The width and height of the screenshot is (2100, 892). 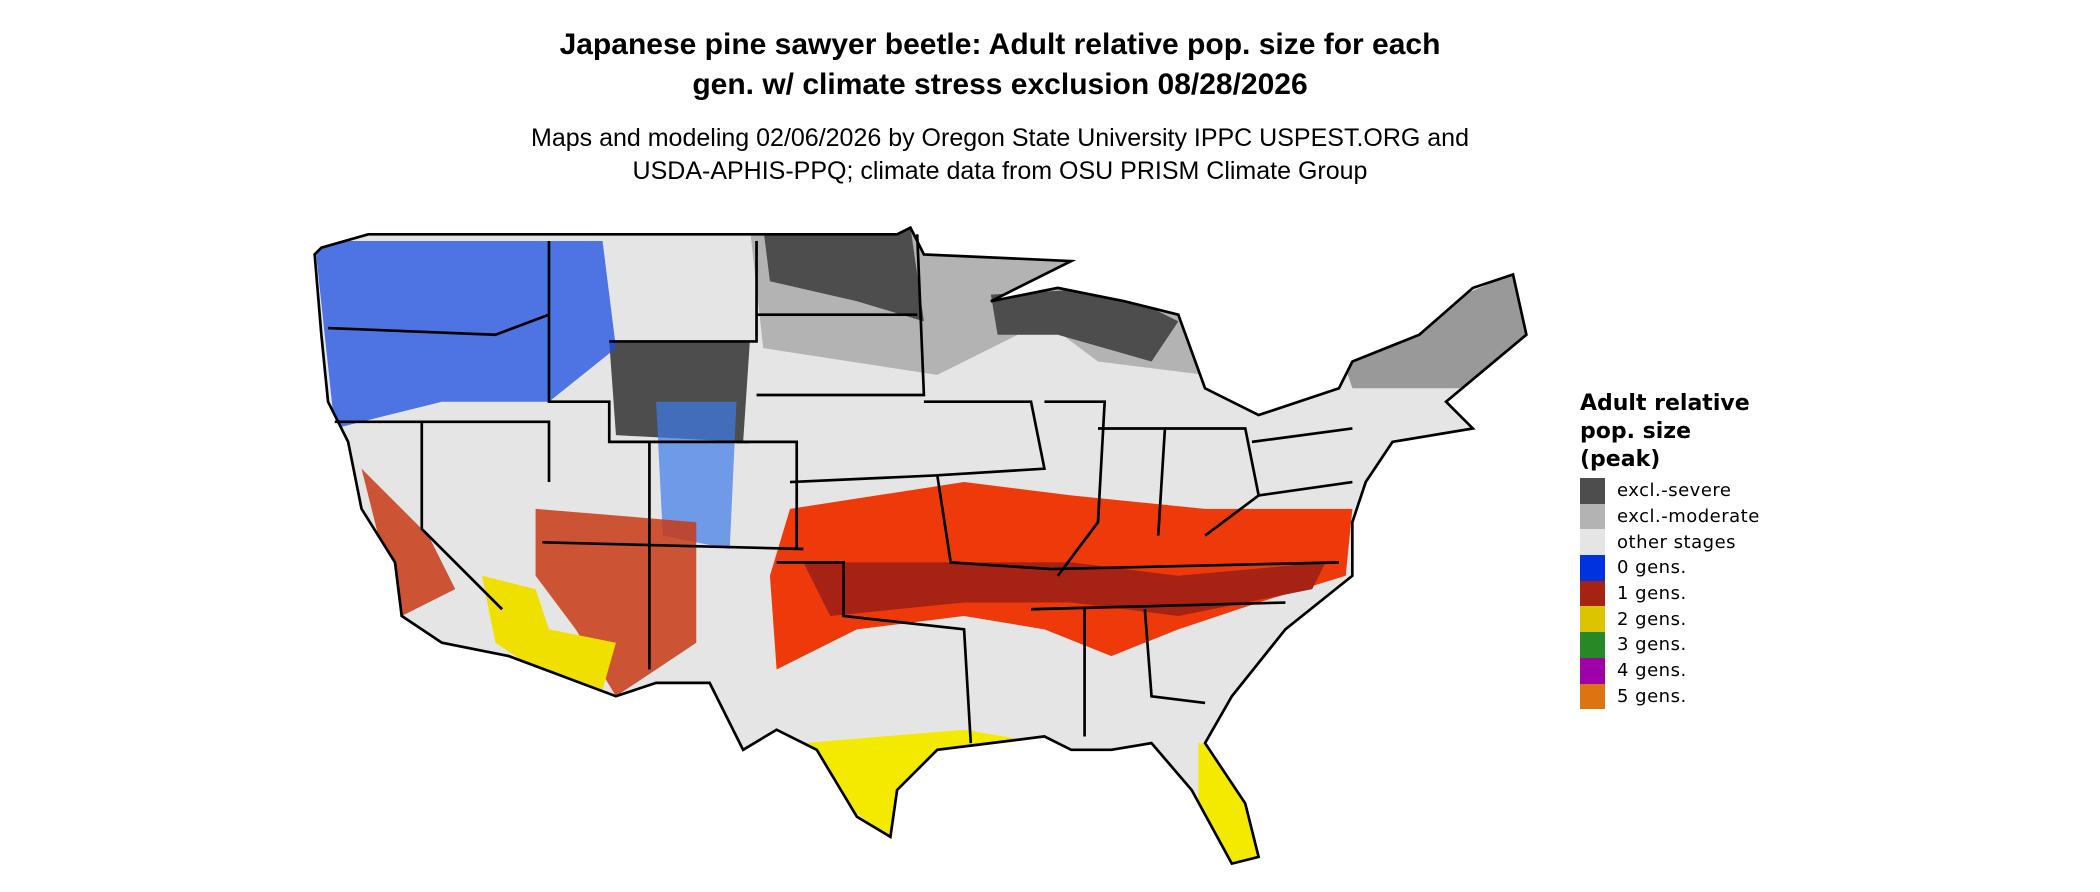 I want to click on region-2-gens-az, so click(x=549, y=632).